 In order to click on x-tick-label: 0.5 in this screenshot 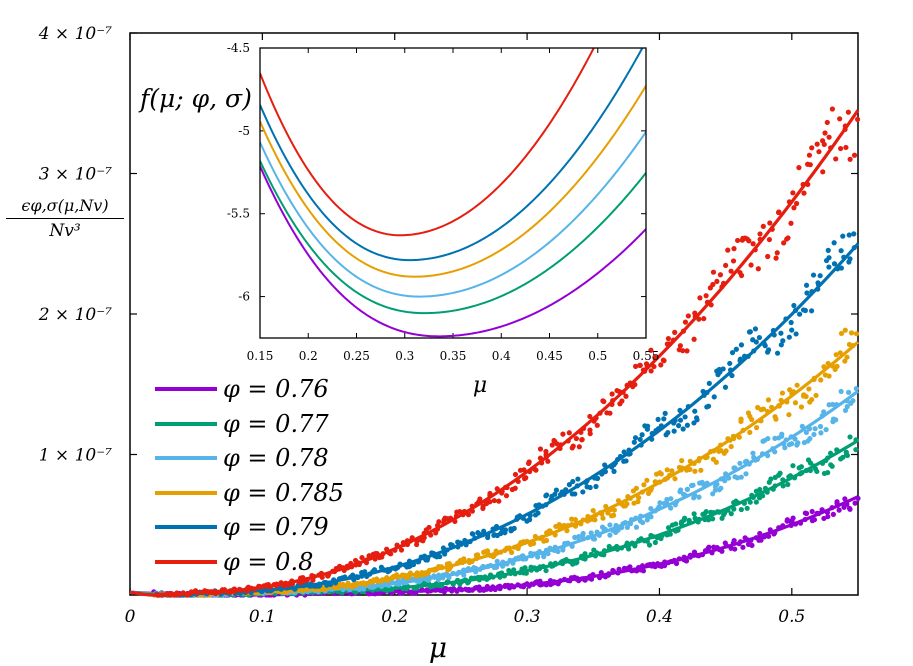, I will do `click(791, 617)`.